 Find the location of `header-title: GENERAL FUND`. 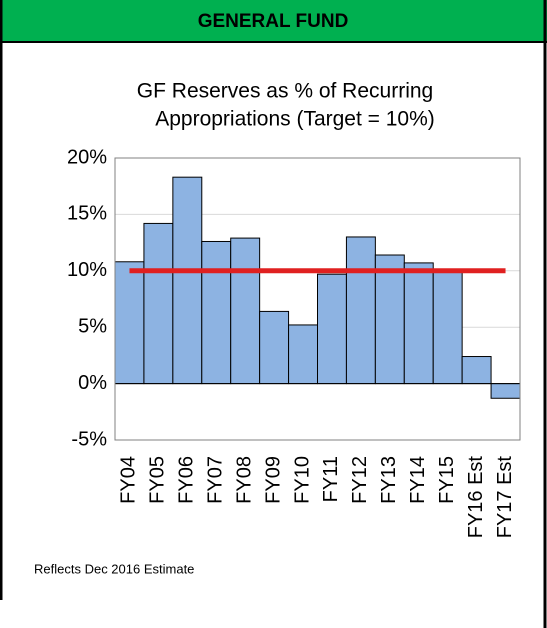

header-title: GENERAL FUND is located at coordinates (273, 21).